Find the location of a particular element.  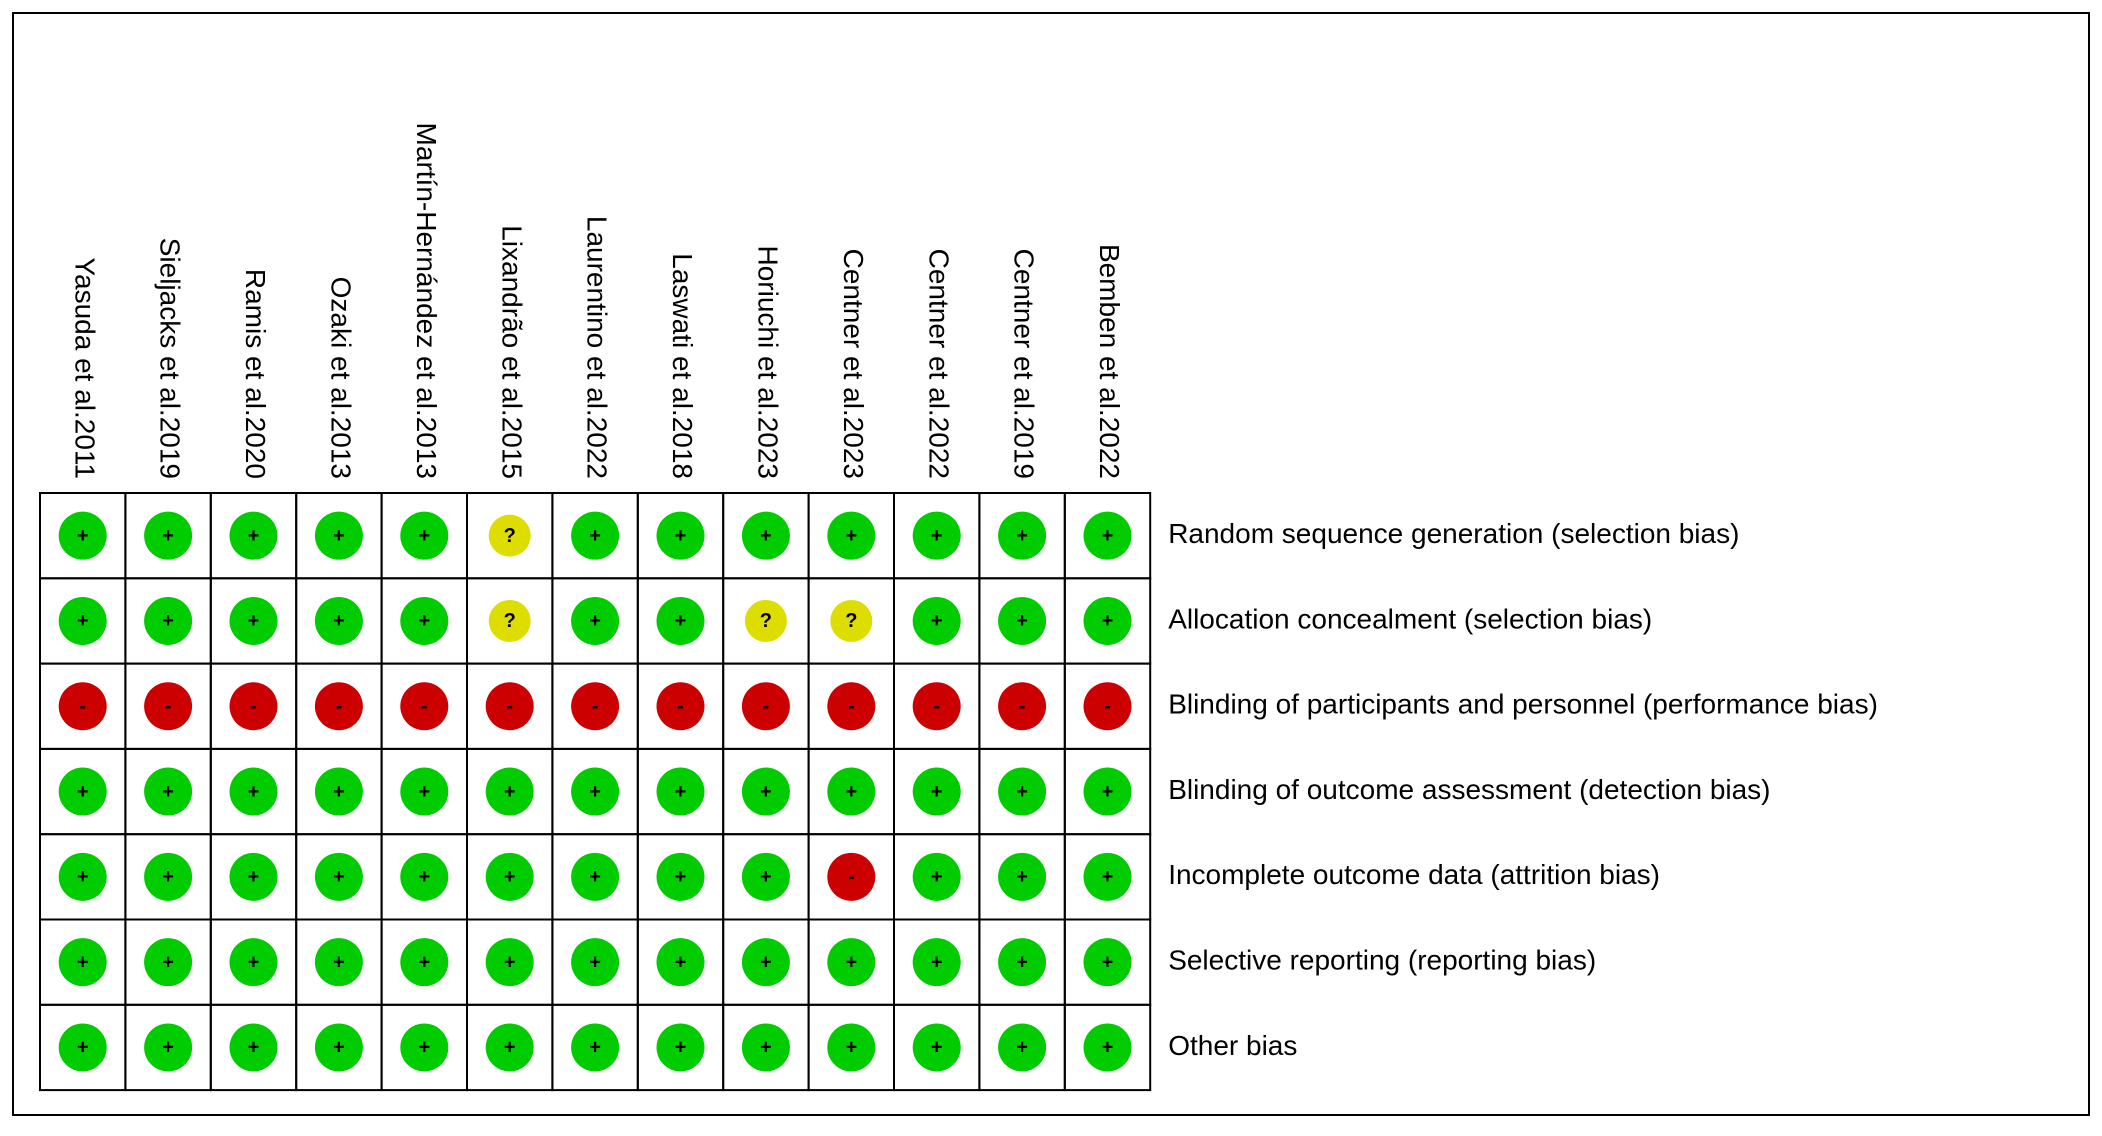

cell is located at coordinates (1107, 1047).